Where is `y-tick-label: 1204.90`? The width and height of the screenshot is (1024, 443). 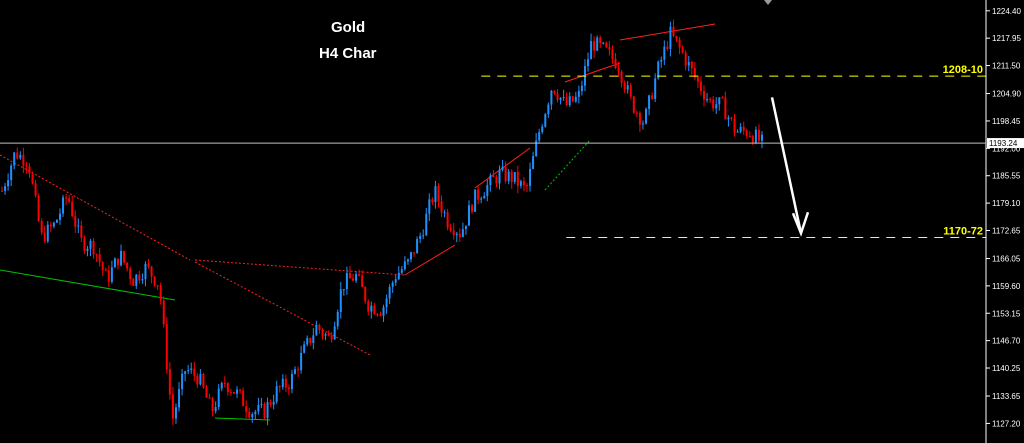 y-tick-label: 1204.90 is located at coordinates (1006, 94).